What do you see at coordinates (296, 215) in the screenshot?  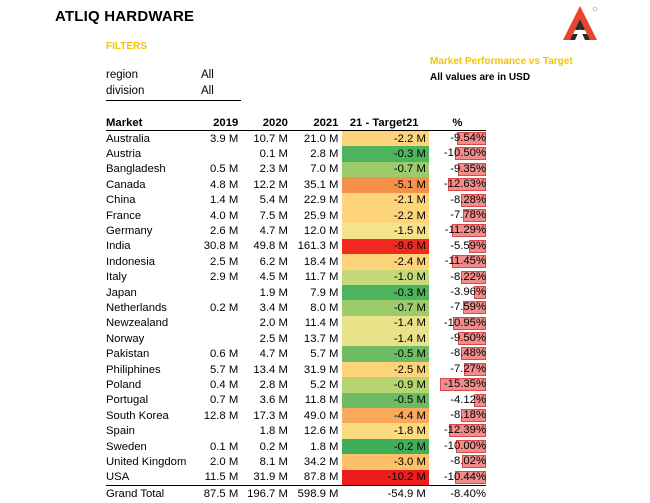 I see `table-row: France 4.0 M 7.5 M 25.9 M -2.2 M -7.78%` at bounding box center [296, 215].